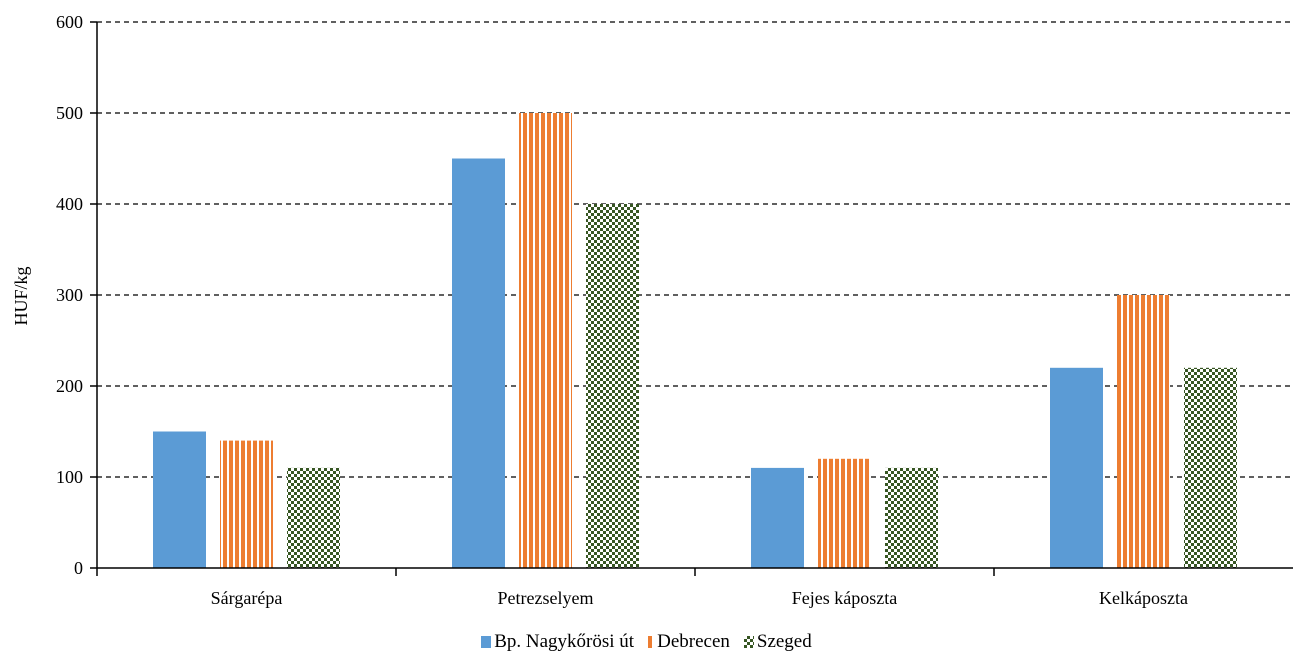 The width and height of the screenshot is (1293, 658). Describe the element at coordinates (69, 386) in the screenshot. I see `y-tick-label: 200` at that location.